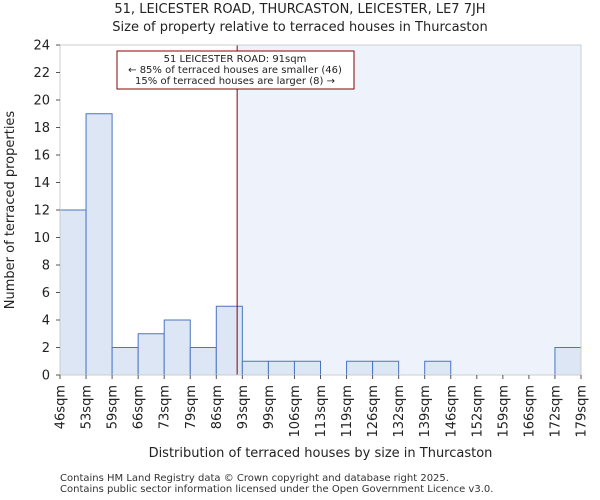 The height and width of the screenshot is (500, 600). What do you see at coordinates (451, 411) in the screenshot?
I see `x-tick-label: 146sqm` at bounding box center [451, 411].